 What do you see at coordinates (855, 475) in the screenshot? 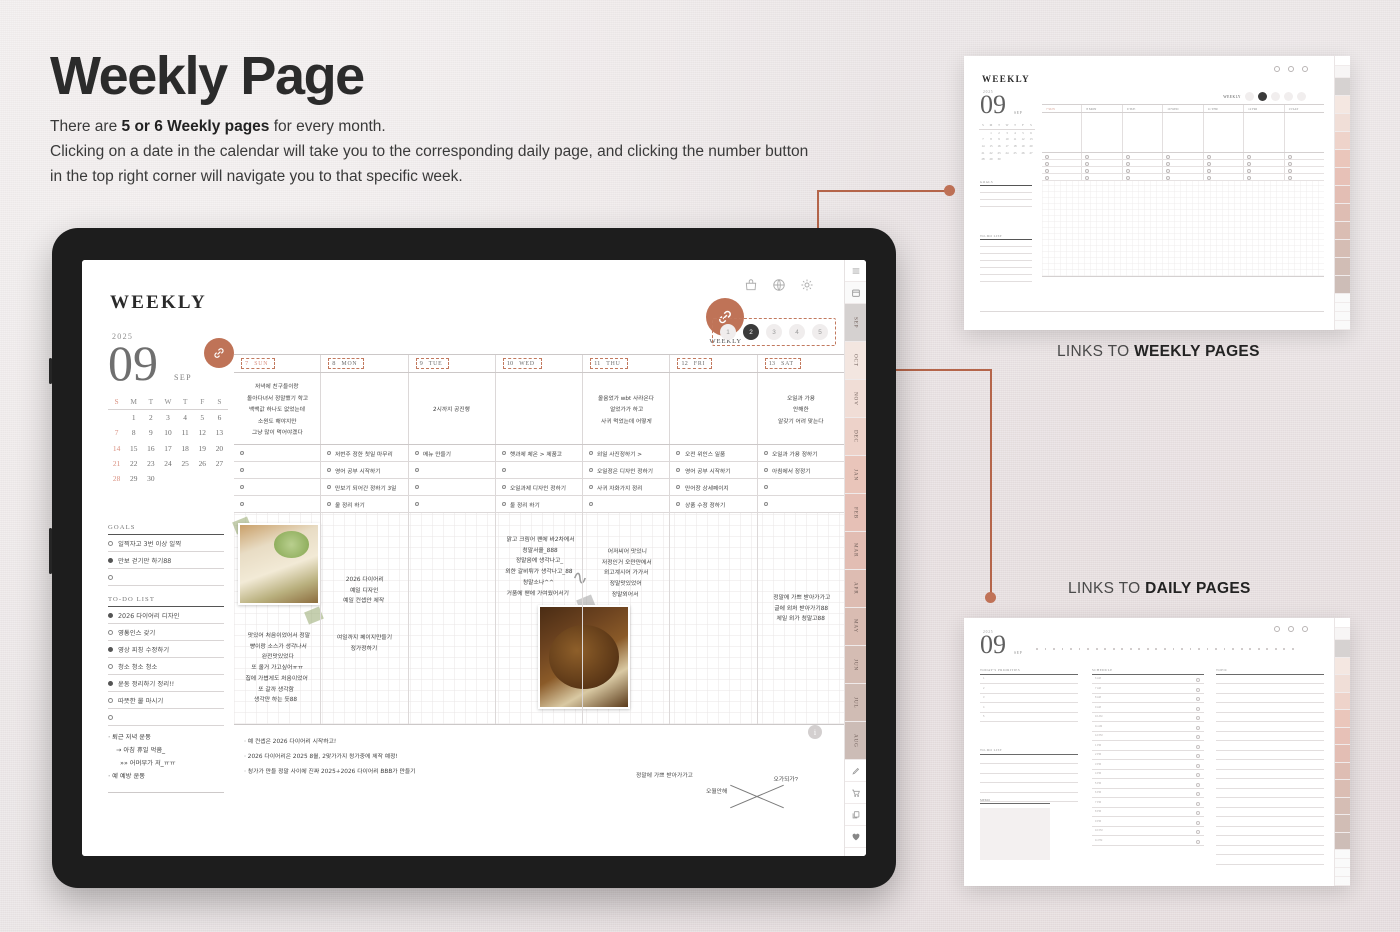
I see `sidebar-month-jan: JAN` at bounding box center [855, 475].